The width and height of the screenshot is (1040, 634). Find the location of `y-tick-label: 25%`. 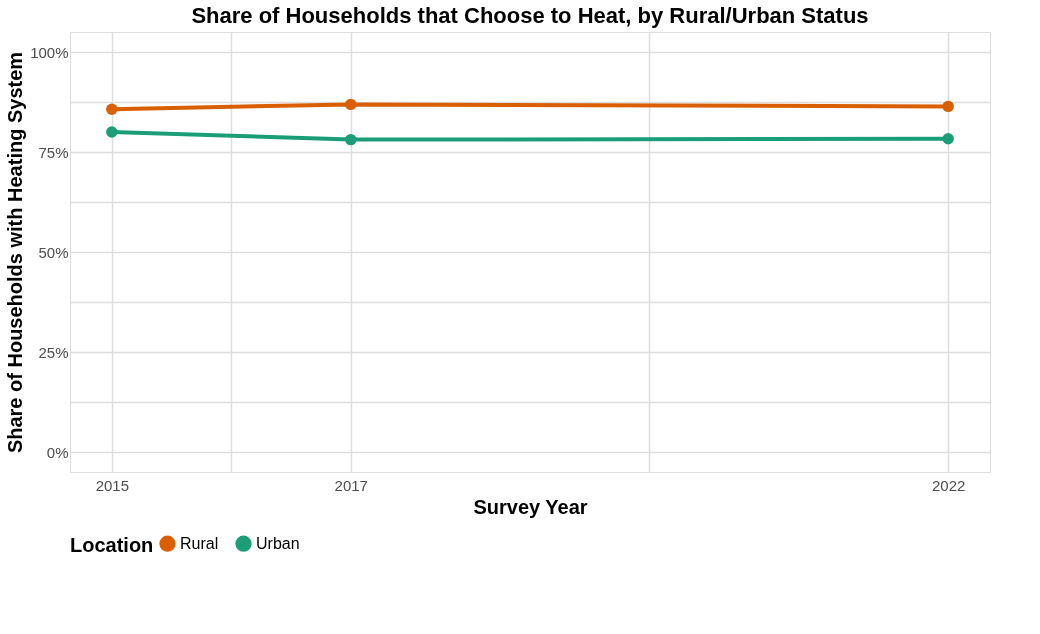

y-tick-label: 25% is located at coordinates (53, 352).